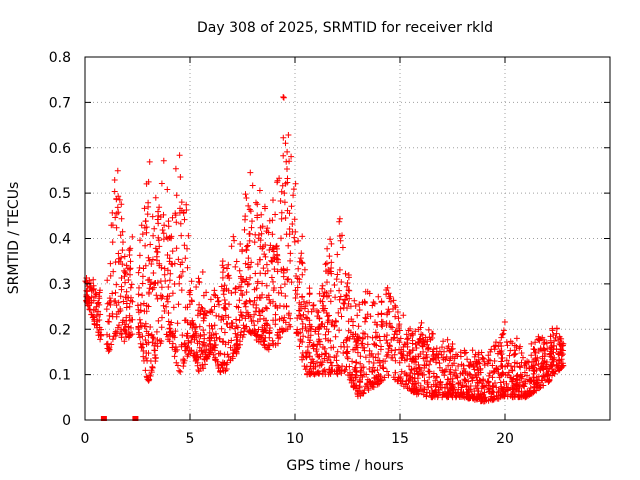  Describe the element at coordinates (60, 285) in the screenshot. I see `y-tick-label: 0.3` at that location.